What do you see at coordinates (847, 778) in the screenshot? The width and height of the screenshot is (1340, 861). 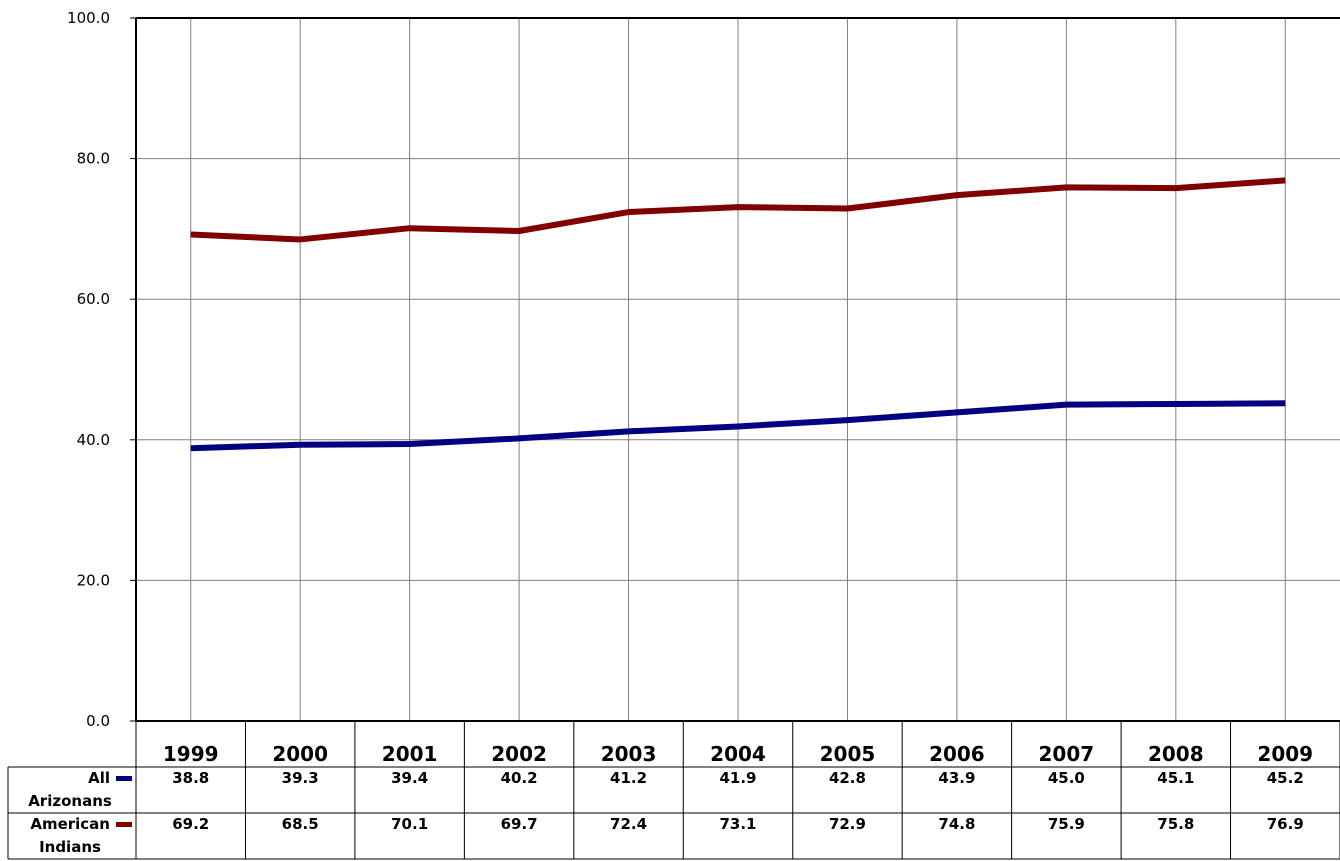 I see `table-cell: 42.8` at bounding box center [847, 778].